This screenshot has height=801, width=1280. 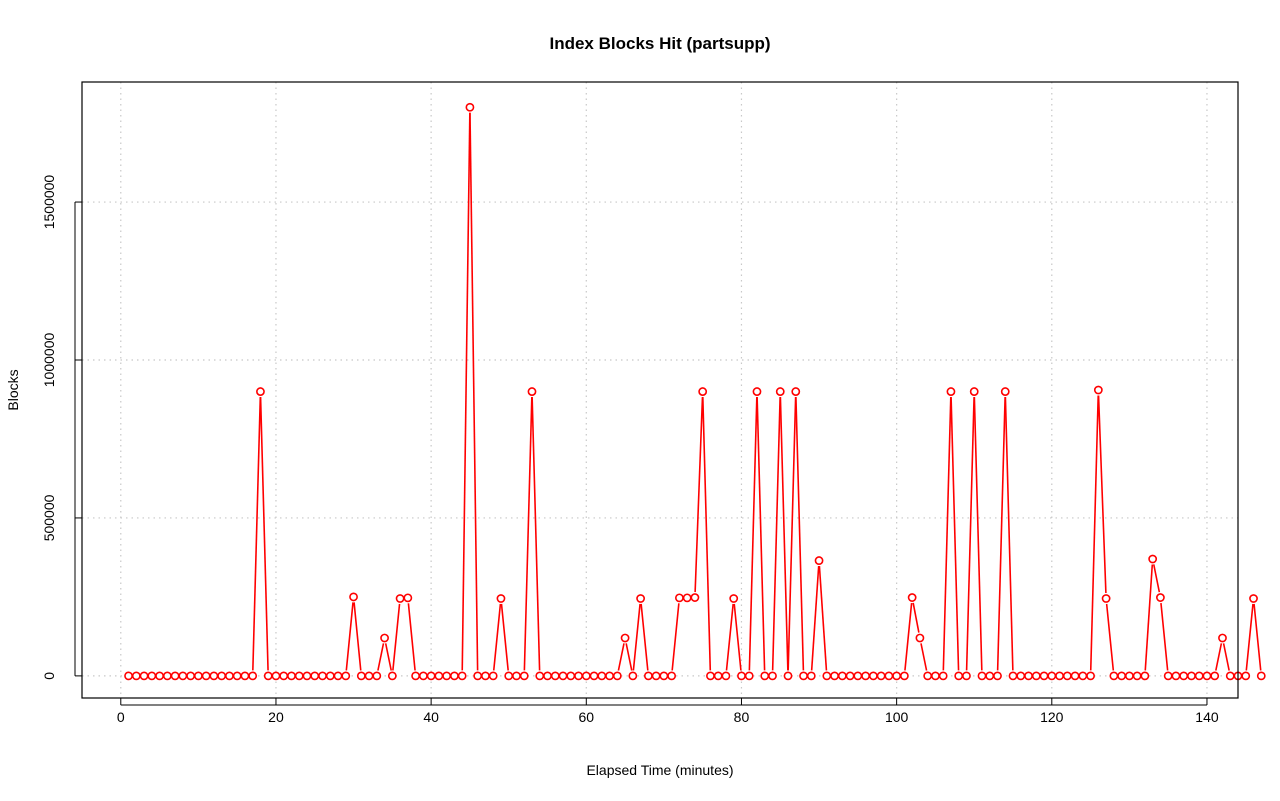 What do you see at coordinates (1207, 717) in the screenshot?
I see `x-tick-label: 140` at bounding box center [1207, 717].